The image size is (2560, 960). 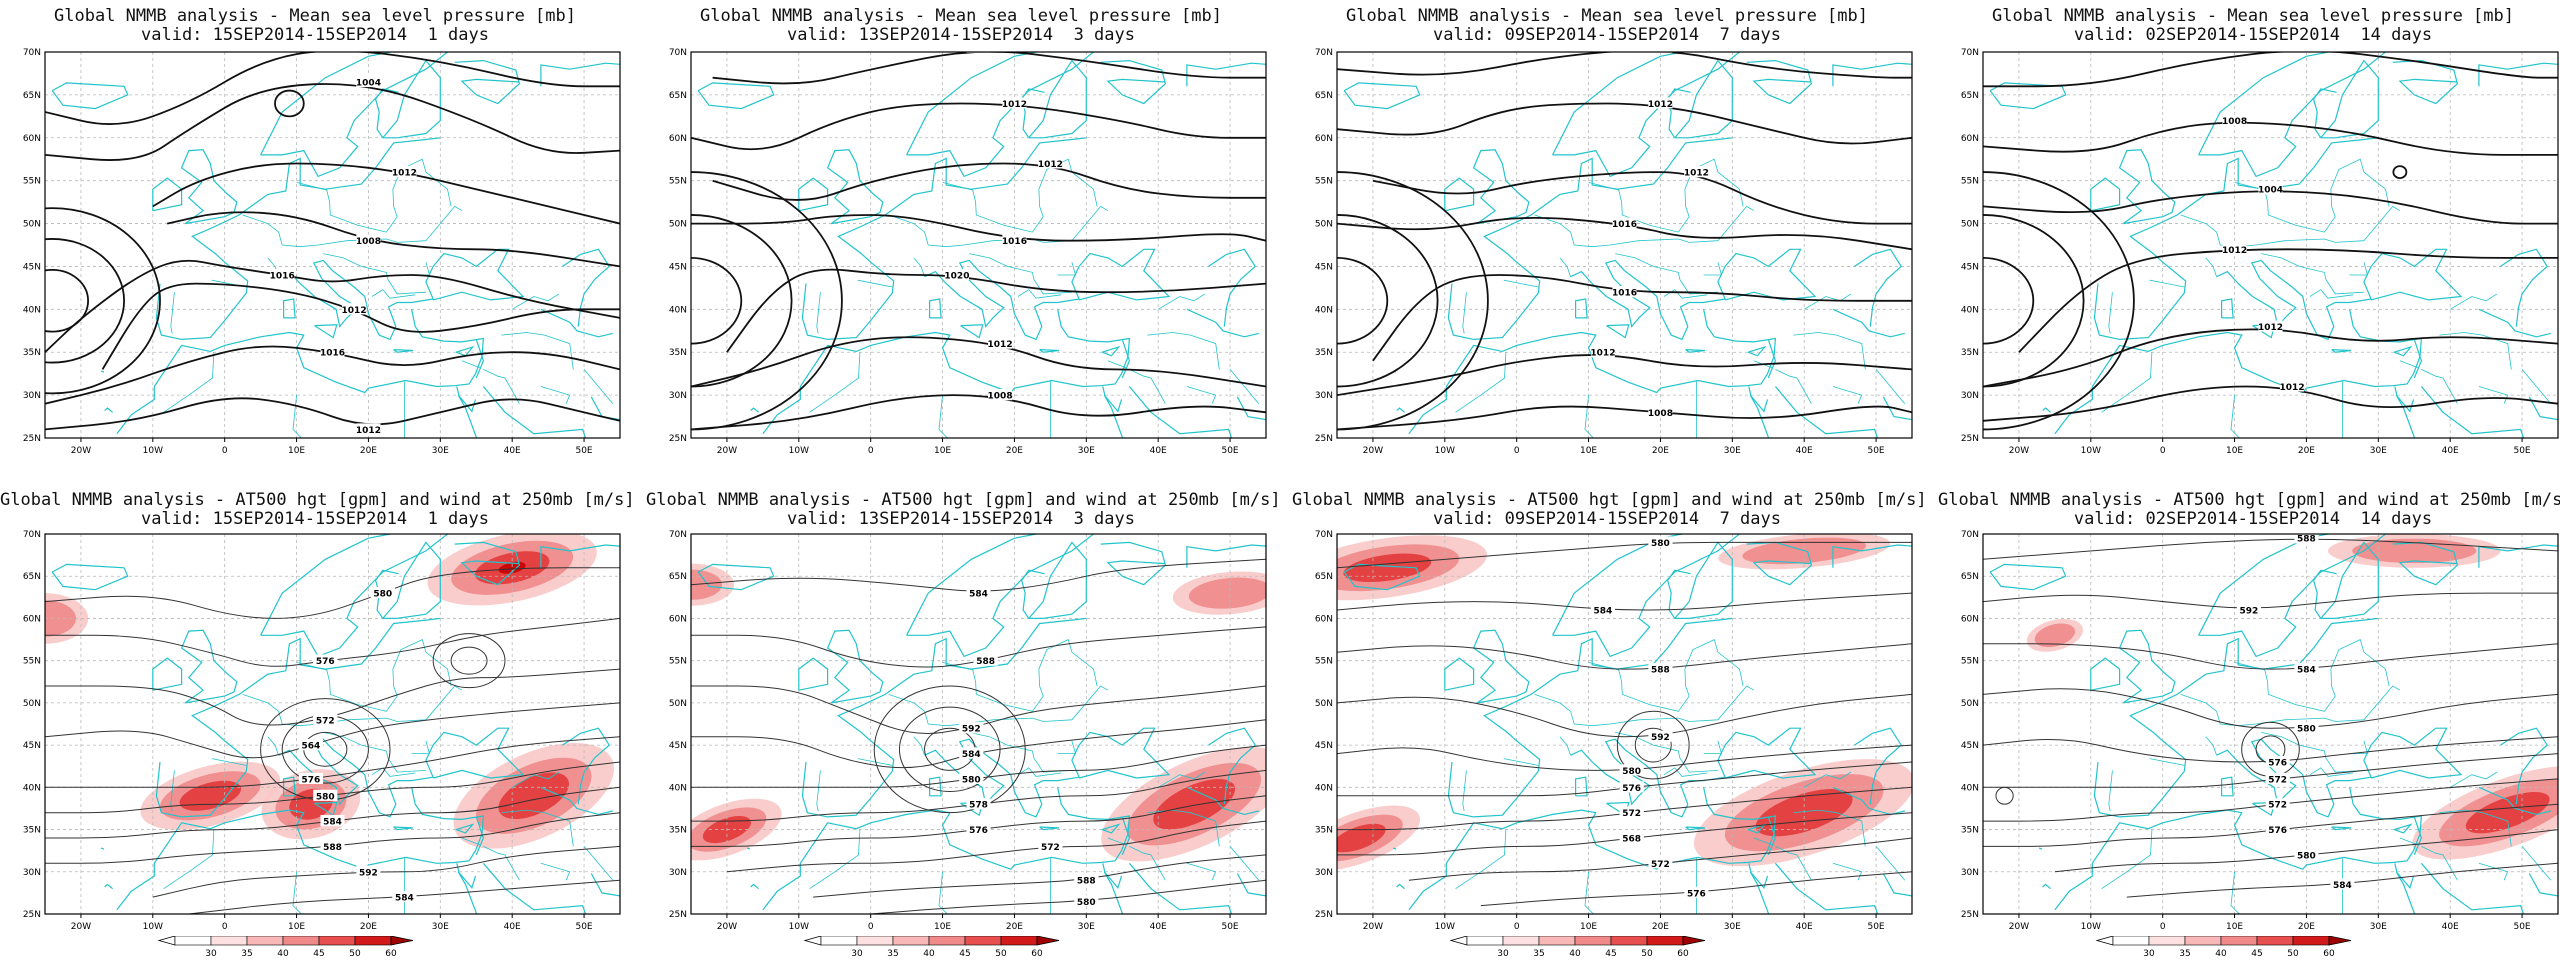 What do you see at coordinates (1050, 165) in the screenshot?
I see `contour-label: 1012` at bounding box center [1050, 165].